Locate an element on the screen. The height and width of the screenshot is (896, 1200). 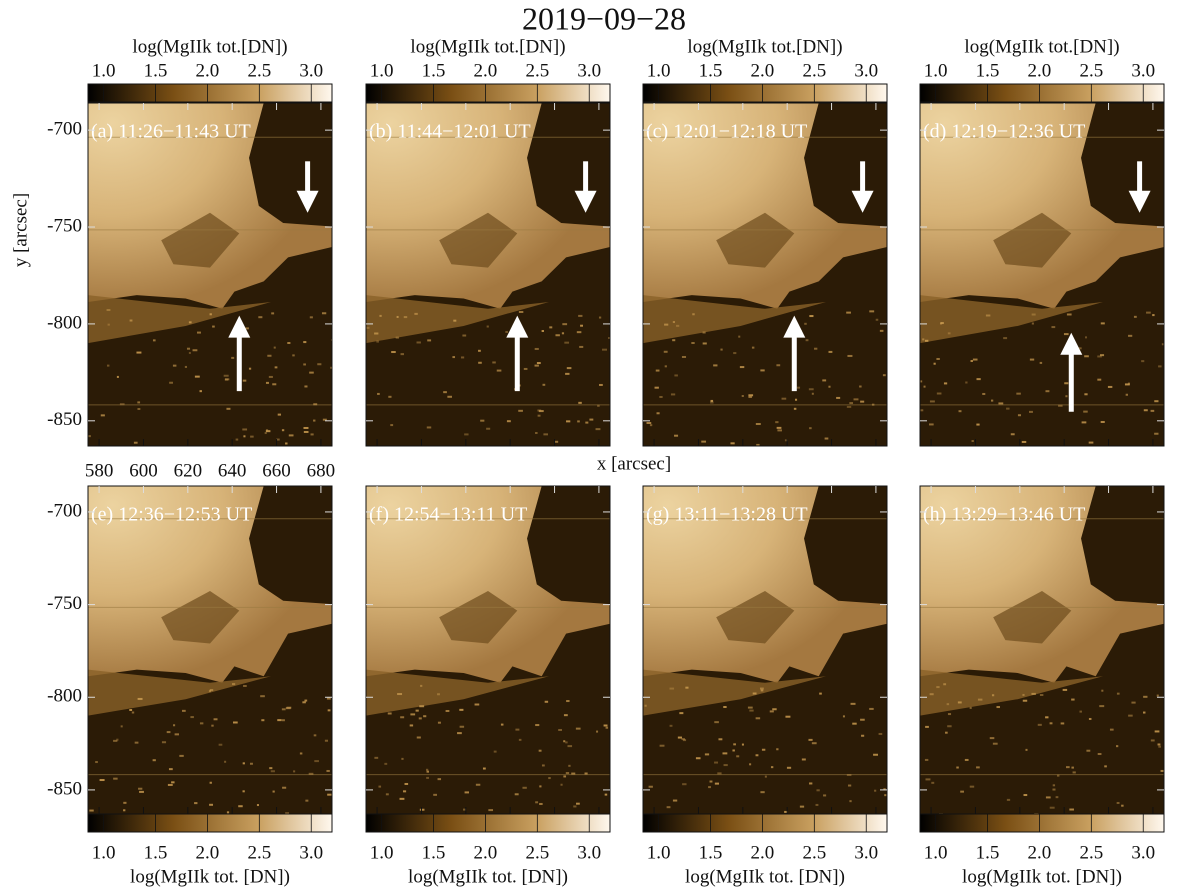
image is located at coordinates (1042, 650).